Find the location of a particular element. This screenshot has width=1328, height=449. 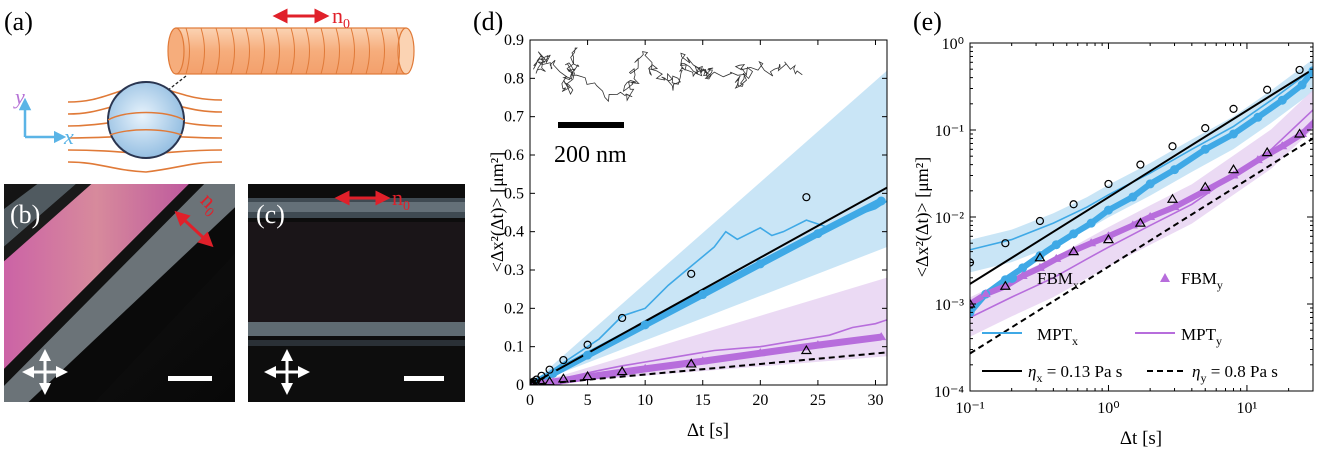

mptx-line is located at coordinates (711, 291).